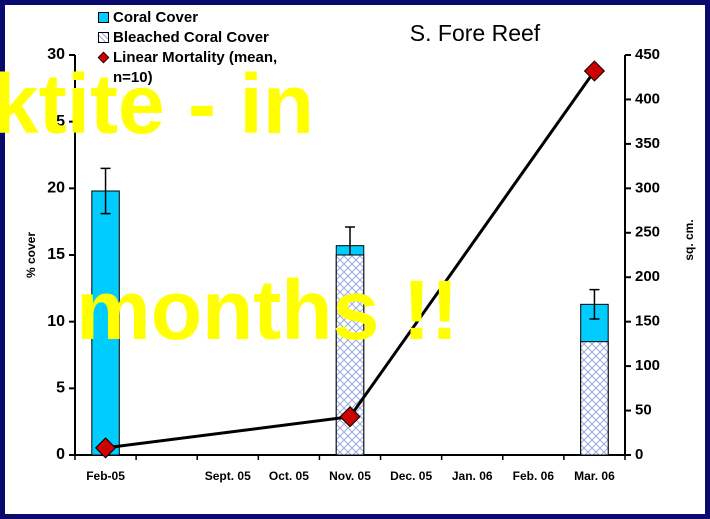 This screenshot has width=710, height=519. Describe the element at coordinates (647, 321) in the screenshot. I see `y2-tick-label: 150` at that location.